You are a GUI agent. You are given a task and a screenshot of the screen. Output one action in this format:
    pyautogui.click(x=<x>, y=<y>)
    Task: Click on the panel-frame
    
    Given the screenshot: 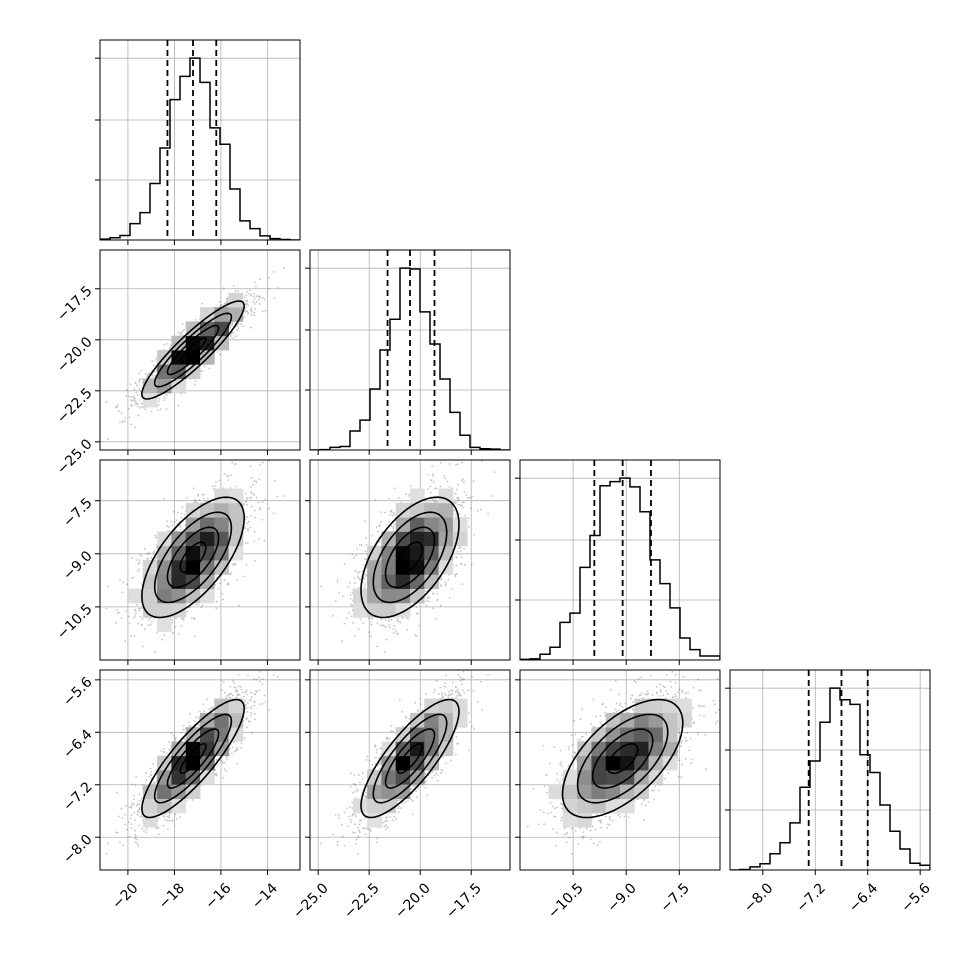 What is the action you would take?
    pyautogui.click(x=410, y=350)
    